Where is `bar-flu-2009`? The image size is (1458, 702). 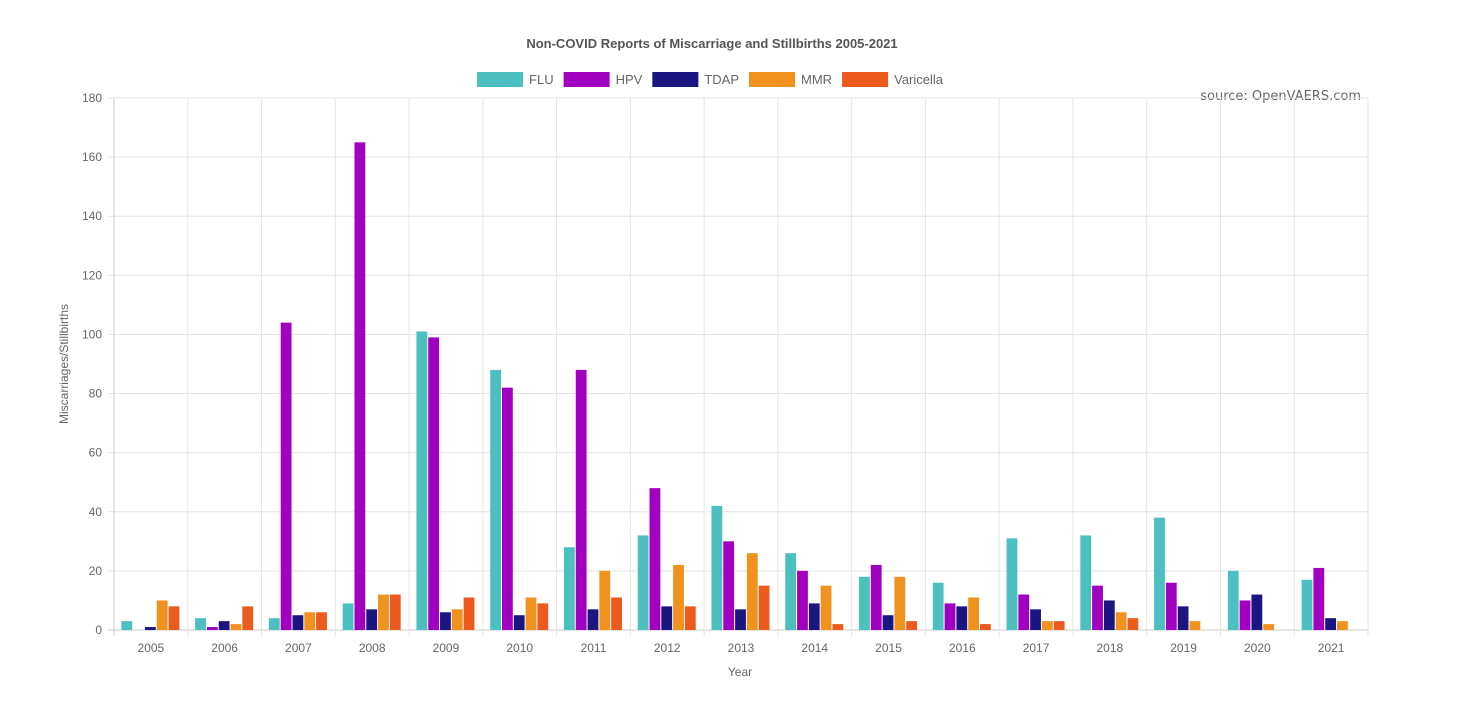
bar-flu-2009 is located at coordinates (422, 480).